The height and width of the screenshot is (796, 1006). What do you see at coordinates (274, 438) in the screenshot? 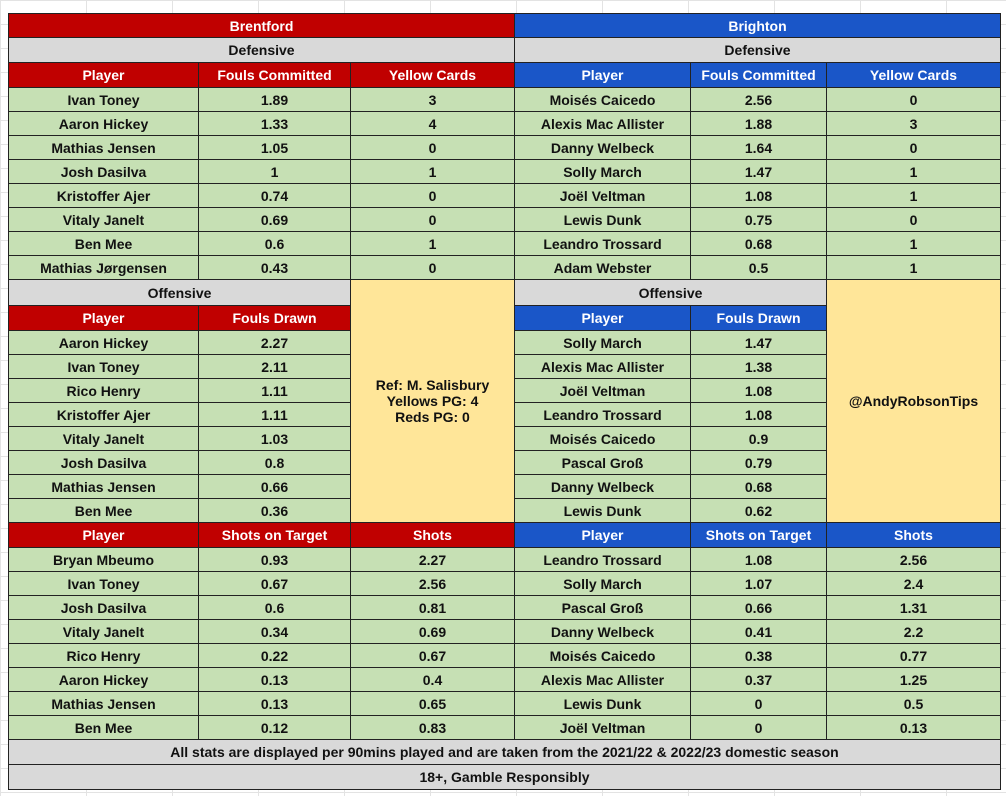
I see `table-cell: 1.03` at bounding box center [274, 438].